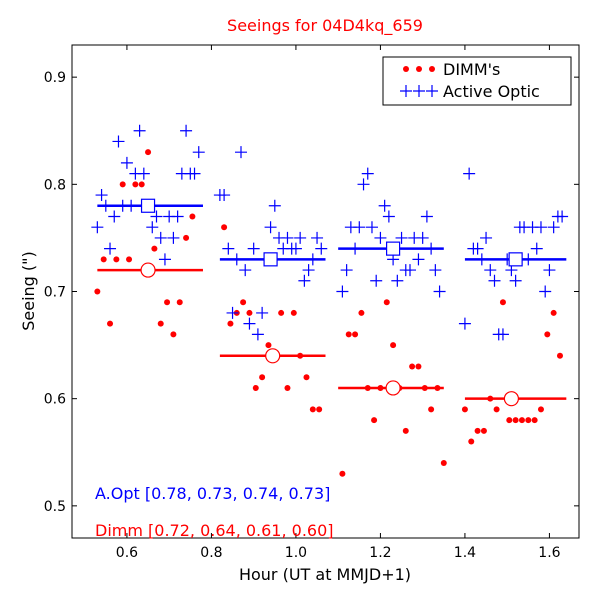  I want to click on legend: DIMM's Active Optic, so click(477, 81).